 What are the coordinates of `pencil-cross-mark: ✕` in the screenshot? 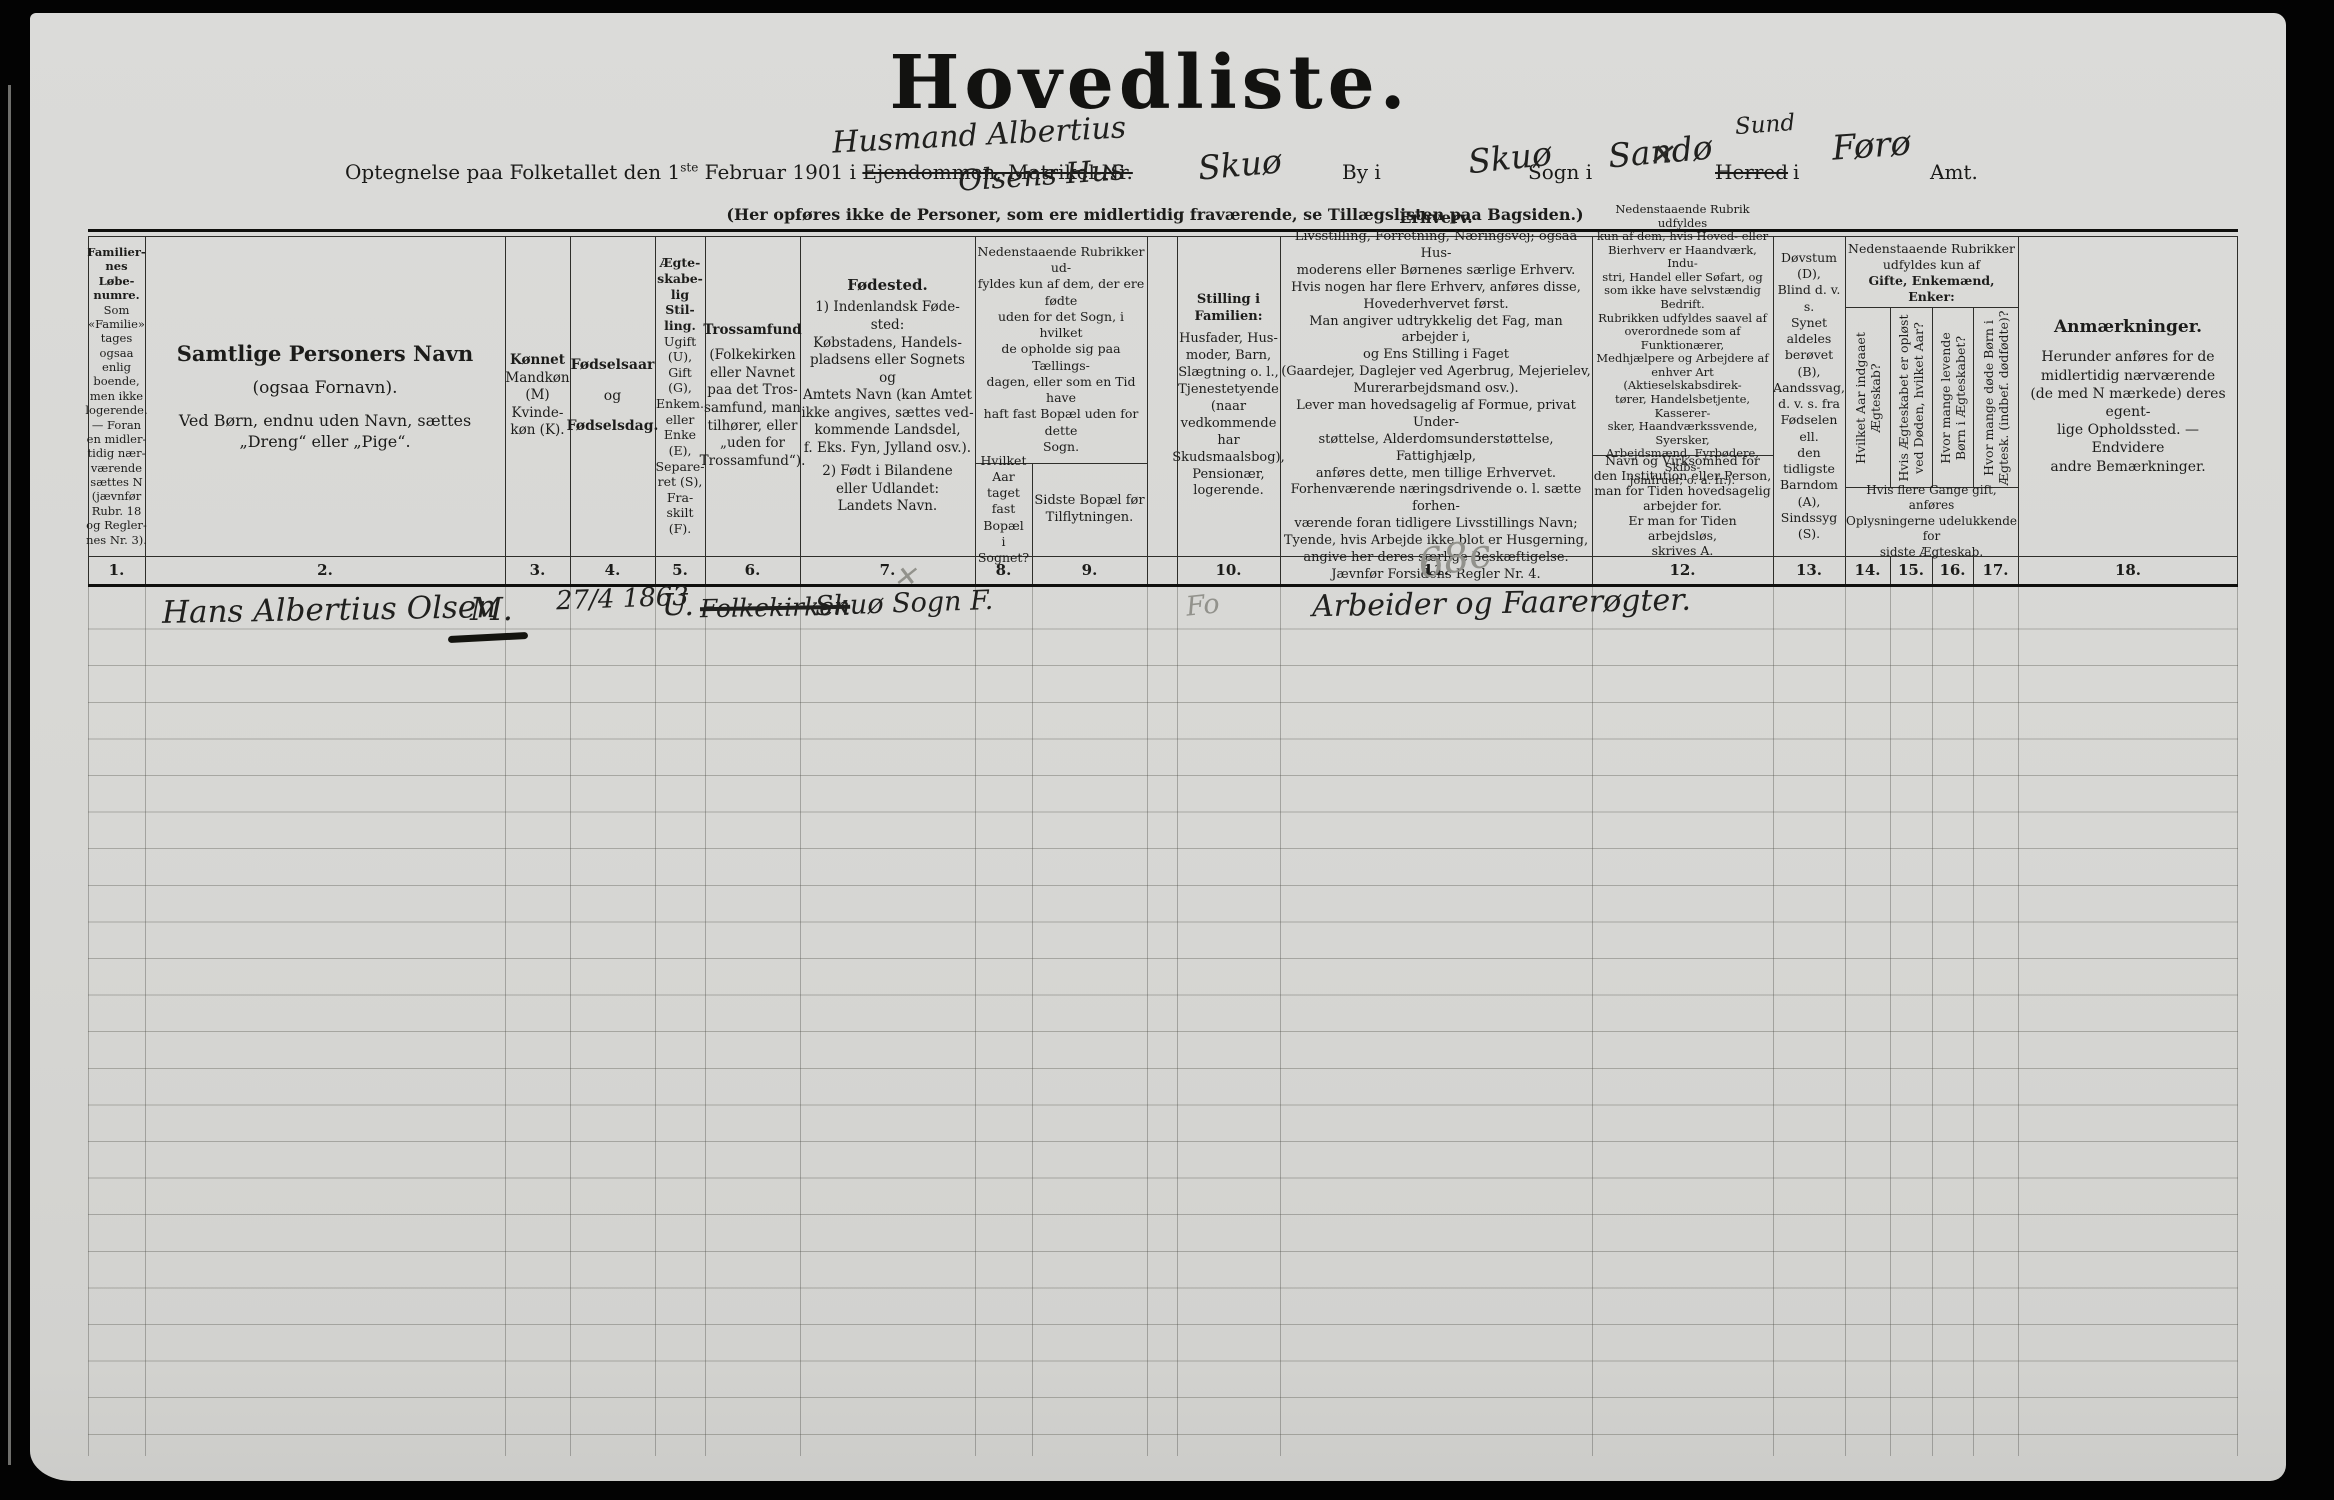 It's located at (905, 576).